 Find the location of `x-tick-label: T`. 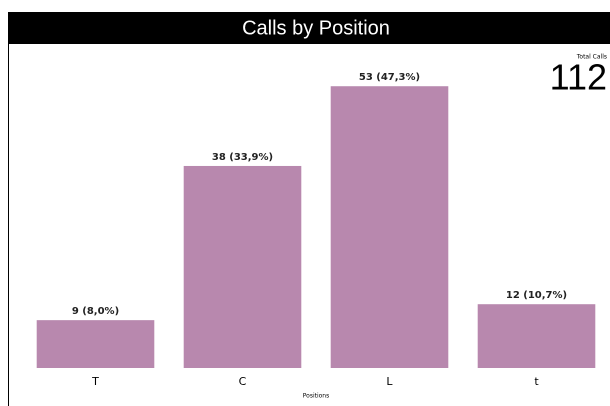

x-tick-label: T is located at coordinates (95, 381).